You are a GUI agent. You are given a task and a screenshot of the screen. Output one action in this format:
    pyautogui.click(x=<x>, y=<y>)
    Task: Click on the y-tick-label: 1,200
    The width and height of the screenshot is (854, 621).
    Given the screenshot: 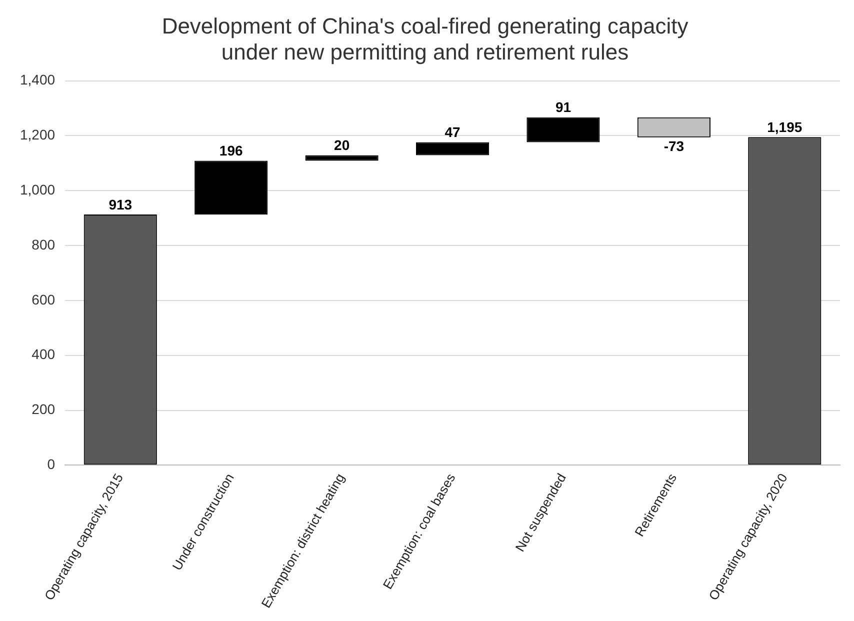 What is the action you would take?
    pyautogui.click(x=38, y=134)
    